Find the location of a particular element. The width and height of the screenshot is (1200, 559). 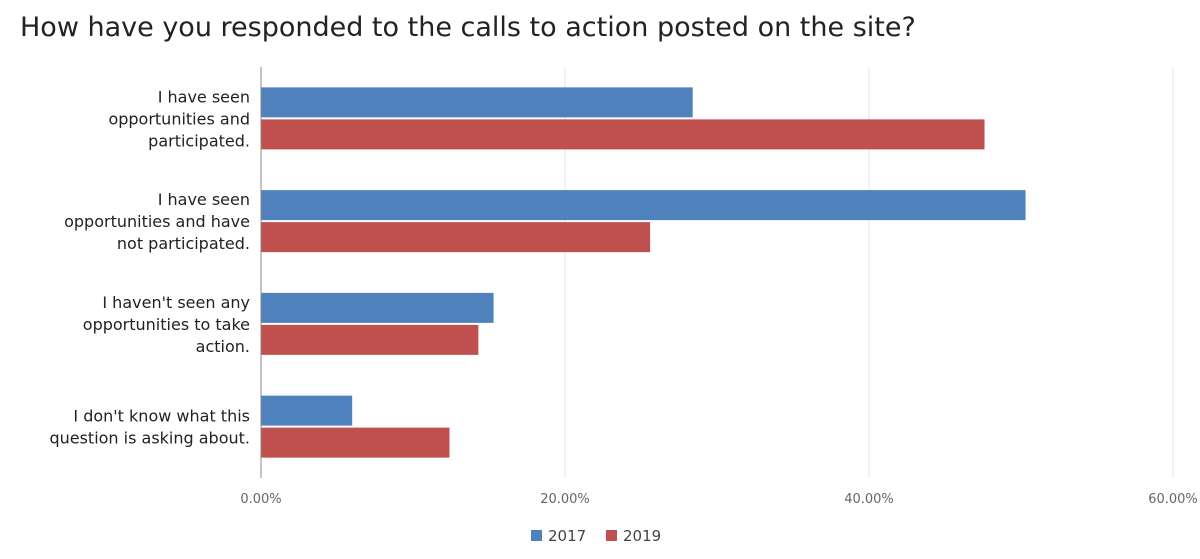

legend-label-2017: 2017 is located at coordinates (567, 536).